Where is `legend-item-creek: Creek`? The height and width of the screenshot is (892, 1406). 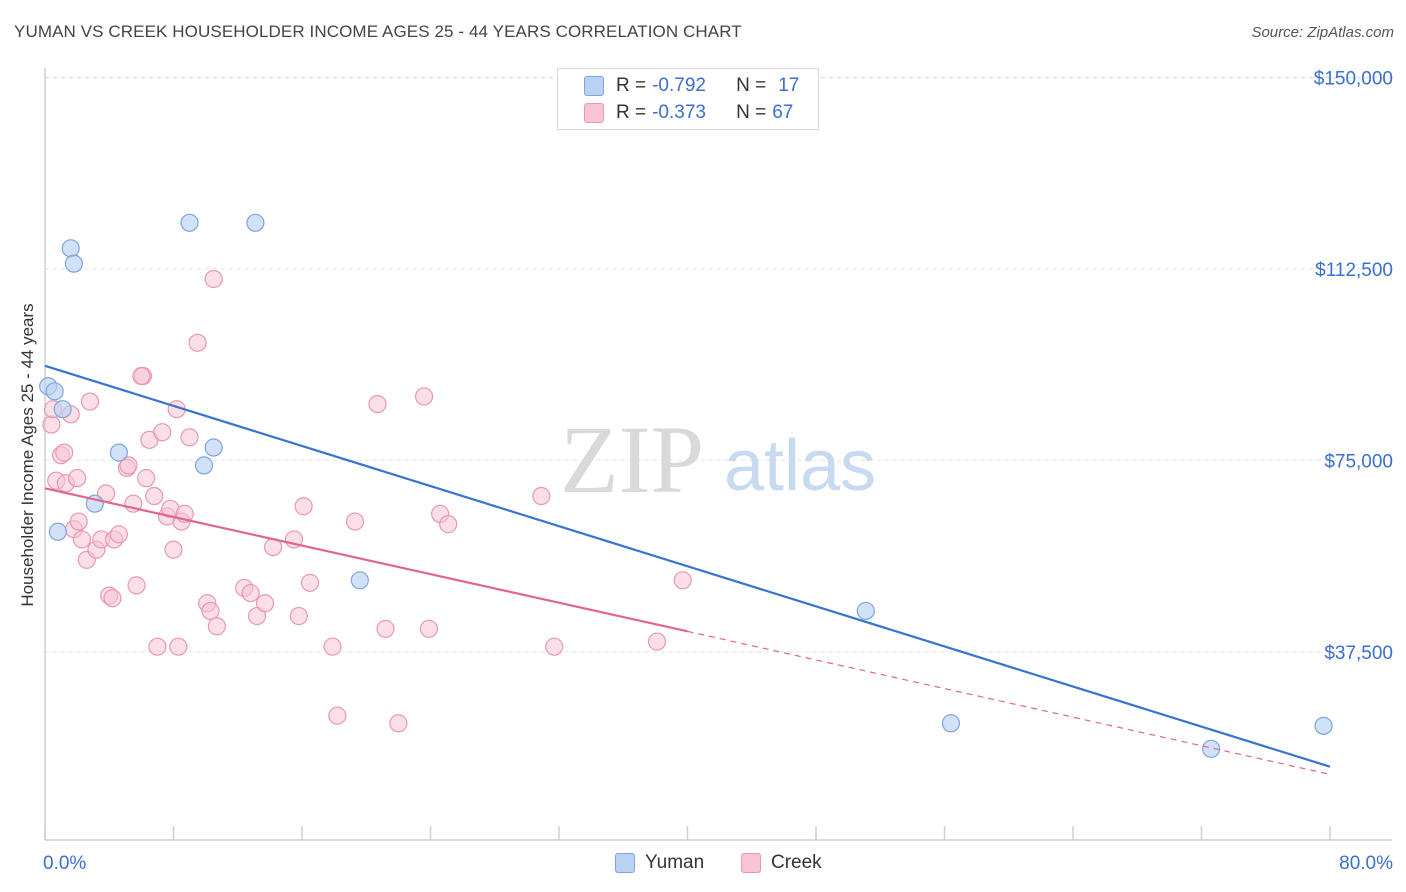 legend-item-creek: Creek is located at coordinates (781, 863).